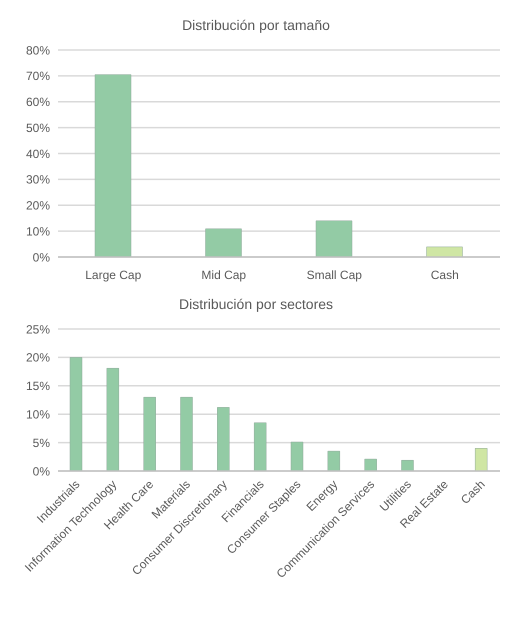 This screenshot has width=512, height=618. Describe the element at coordinates (38, 127) in the screenshot. I see `y-tick-label: 50%` at that location.